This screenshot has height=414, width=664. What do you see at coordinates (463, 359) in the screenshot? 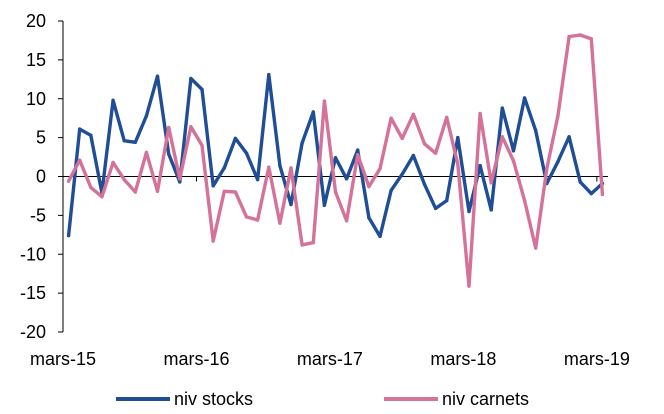
I see `x-tick-label: mars-18` at bounding box center [463, 359].